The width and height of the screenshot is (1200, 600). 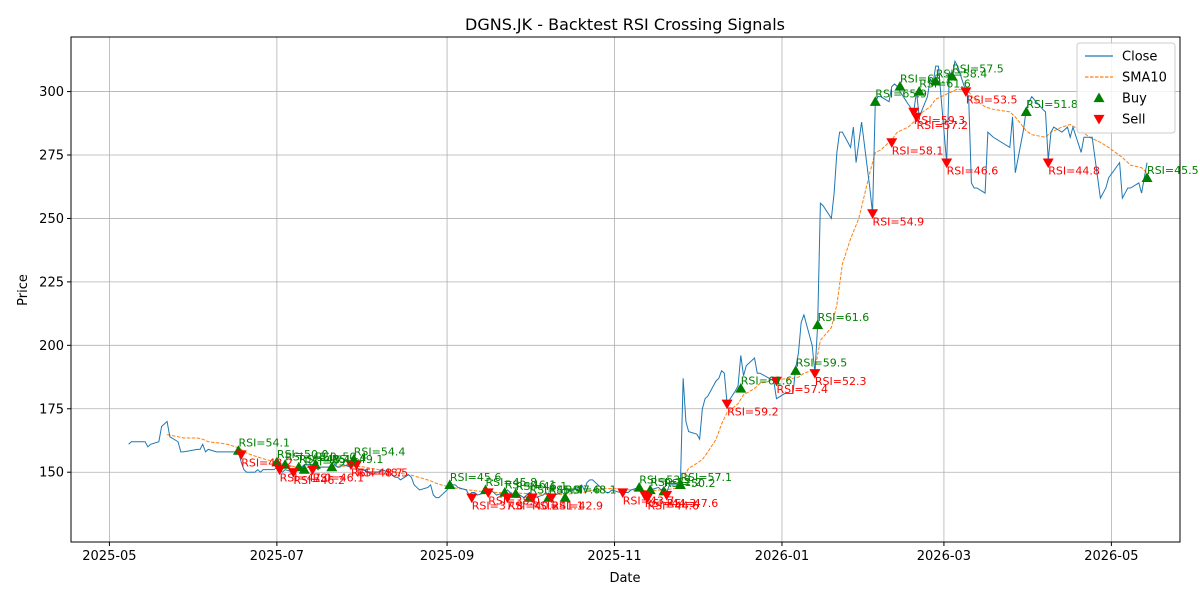 I want to click on sell-annotation: RSI=44.3, so click(x=671, y=503).